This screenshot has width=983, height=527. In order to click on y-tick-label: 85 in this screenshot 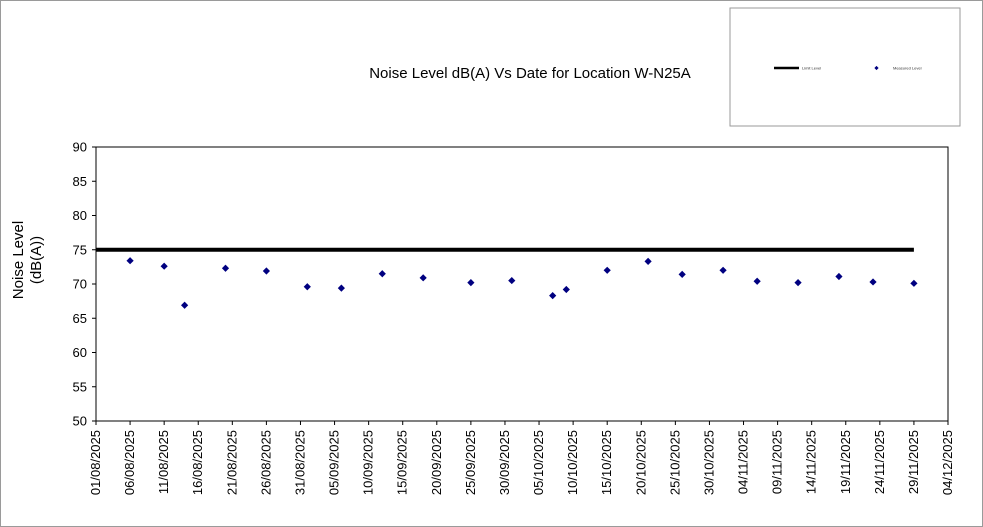, I will do `click(80, 181)`.